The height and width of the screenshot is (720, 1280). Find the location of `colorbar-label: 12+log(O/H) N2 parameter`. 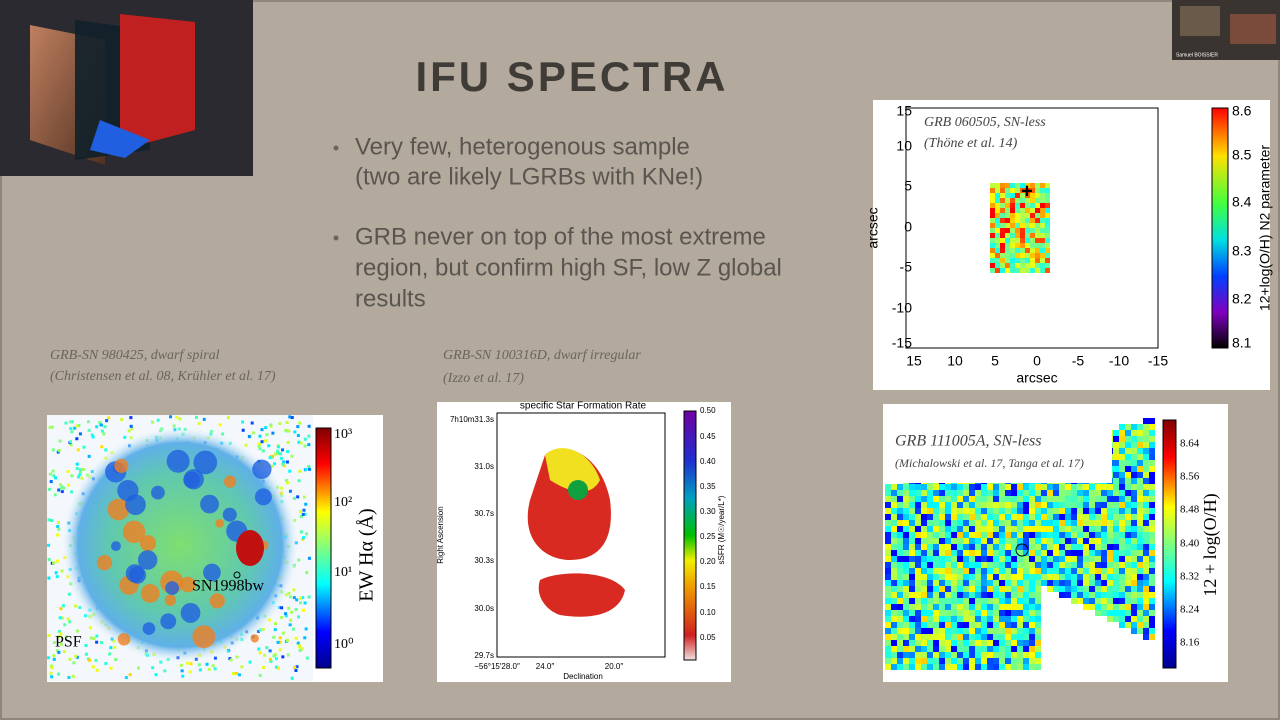

colorbar-label: 12+log(O/H) N2 parameter is located at coordinates (1265, 228).